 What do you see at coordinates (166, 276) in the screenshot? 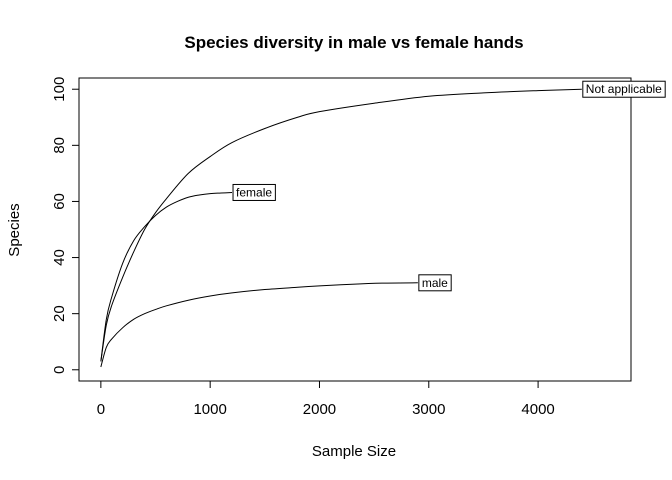
I see `series-line-female` at bounding box center [166, 276].